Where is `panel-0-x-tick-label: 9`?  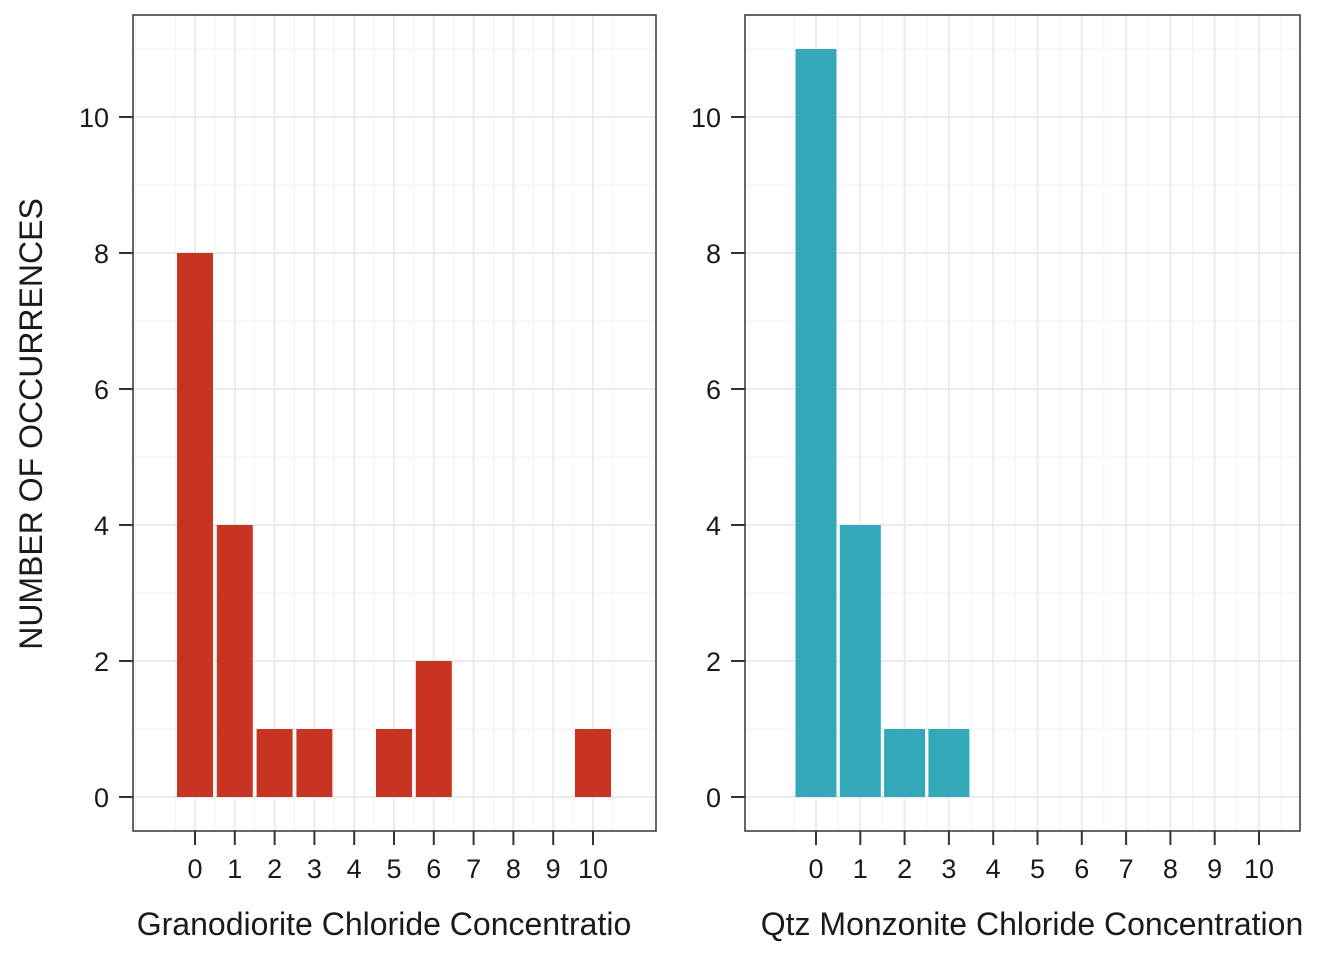 panel-0-x-tick-label: 9 is located at coordinates (553, 869).